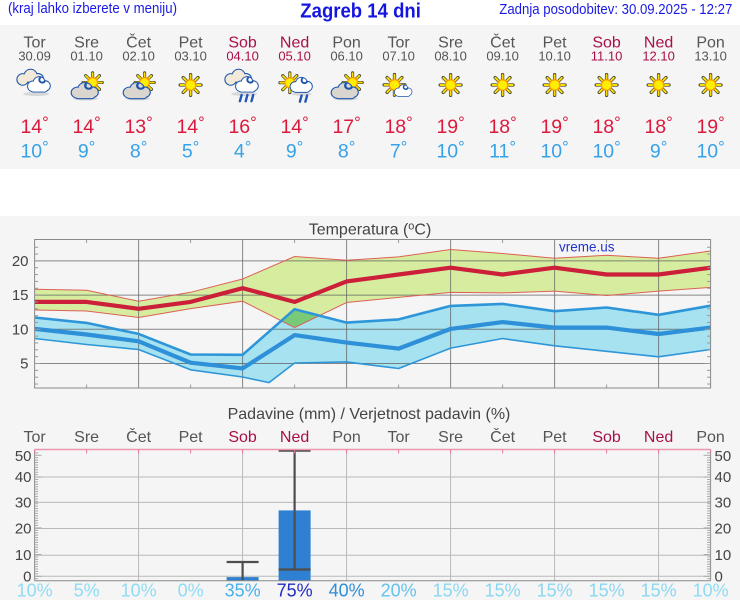 The image size is (740, 605). I want to click on svg-text: 03.10, so click(190, 56).